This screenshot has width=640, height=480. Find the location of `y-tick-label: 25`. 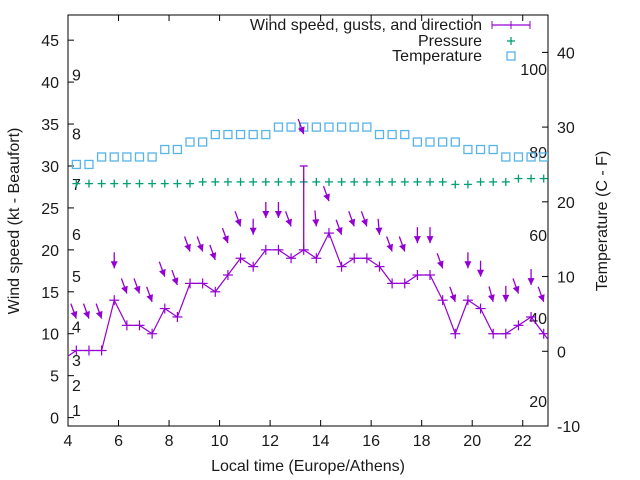

y-tick-label: 25 is located at coordinates (50, 209).